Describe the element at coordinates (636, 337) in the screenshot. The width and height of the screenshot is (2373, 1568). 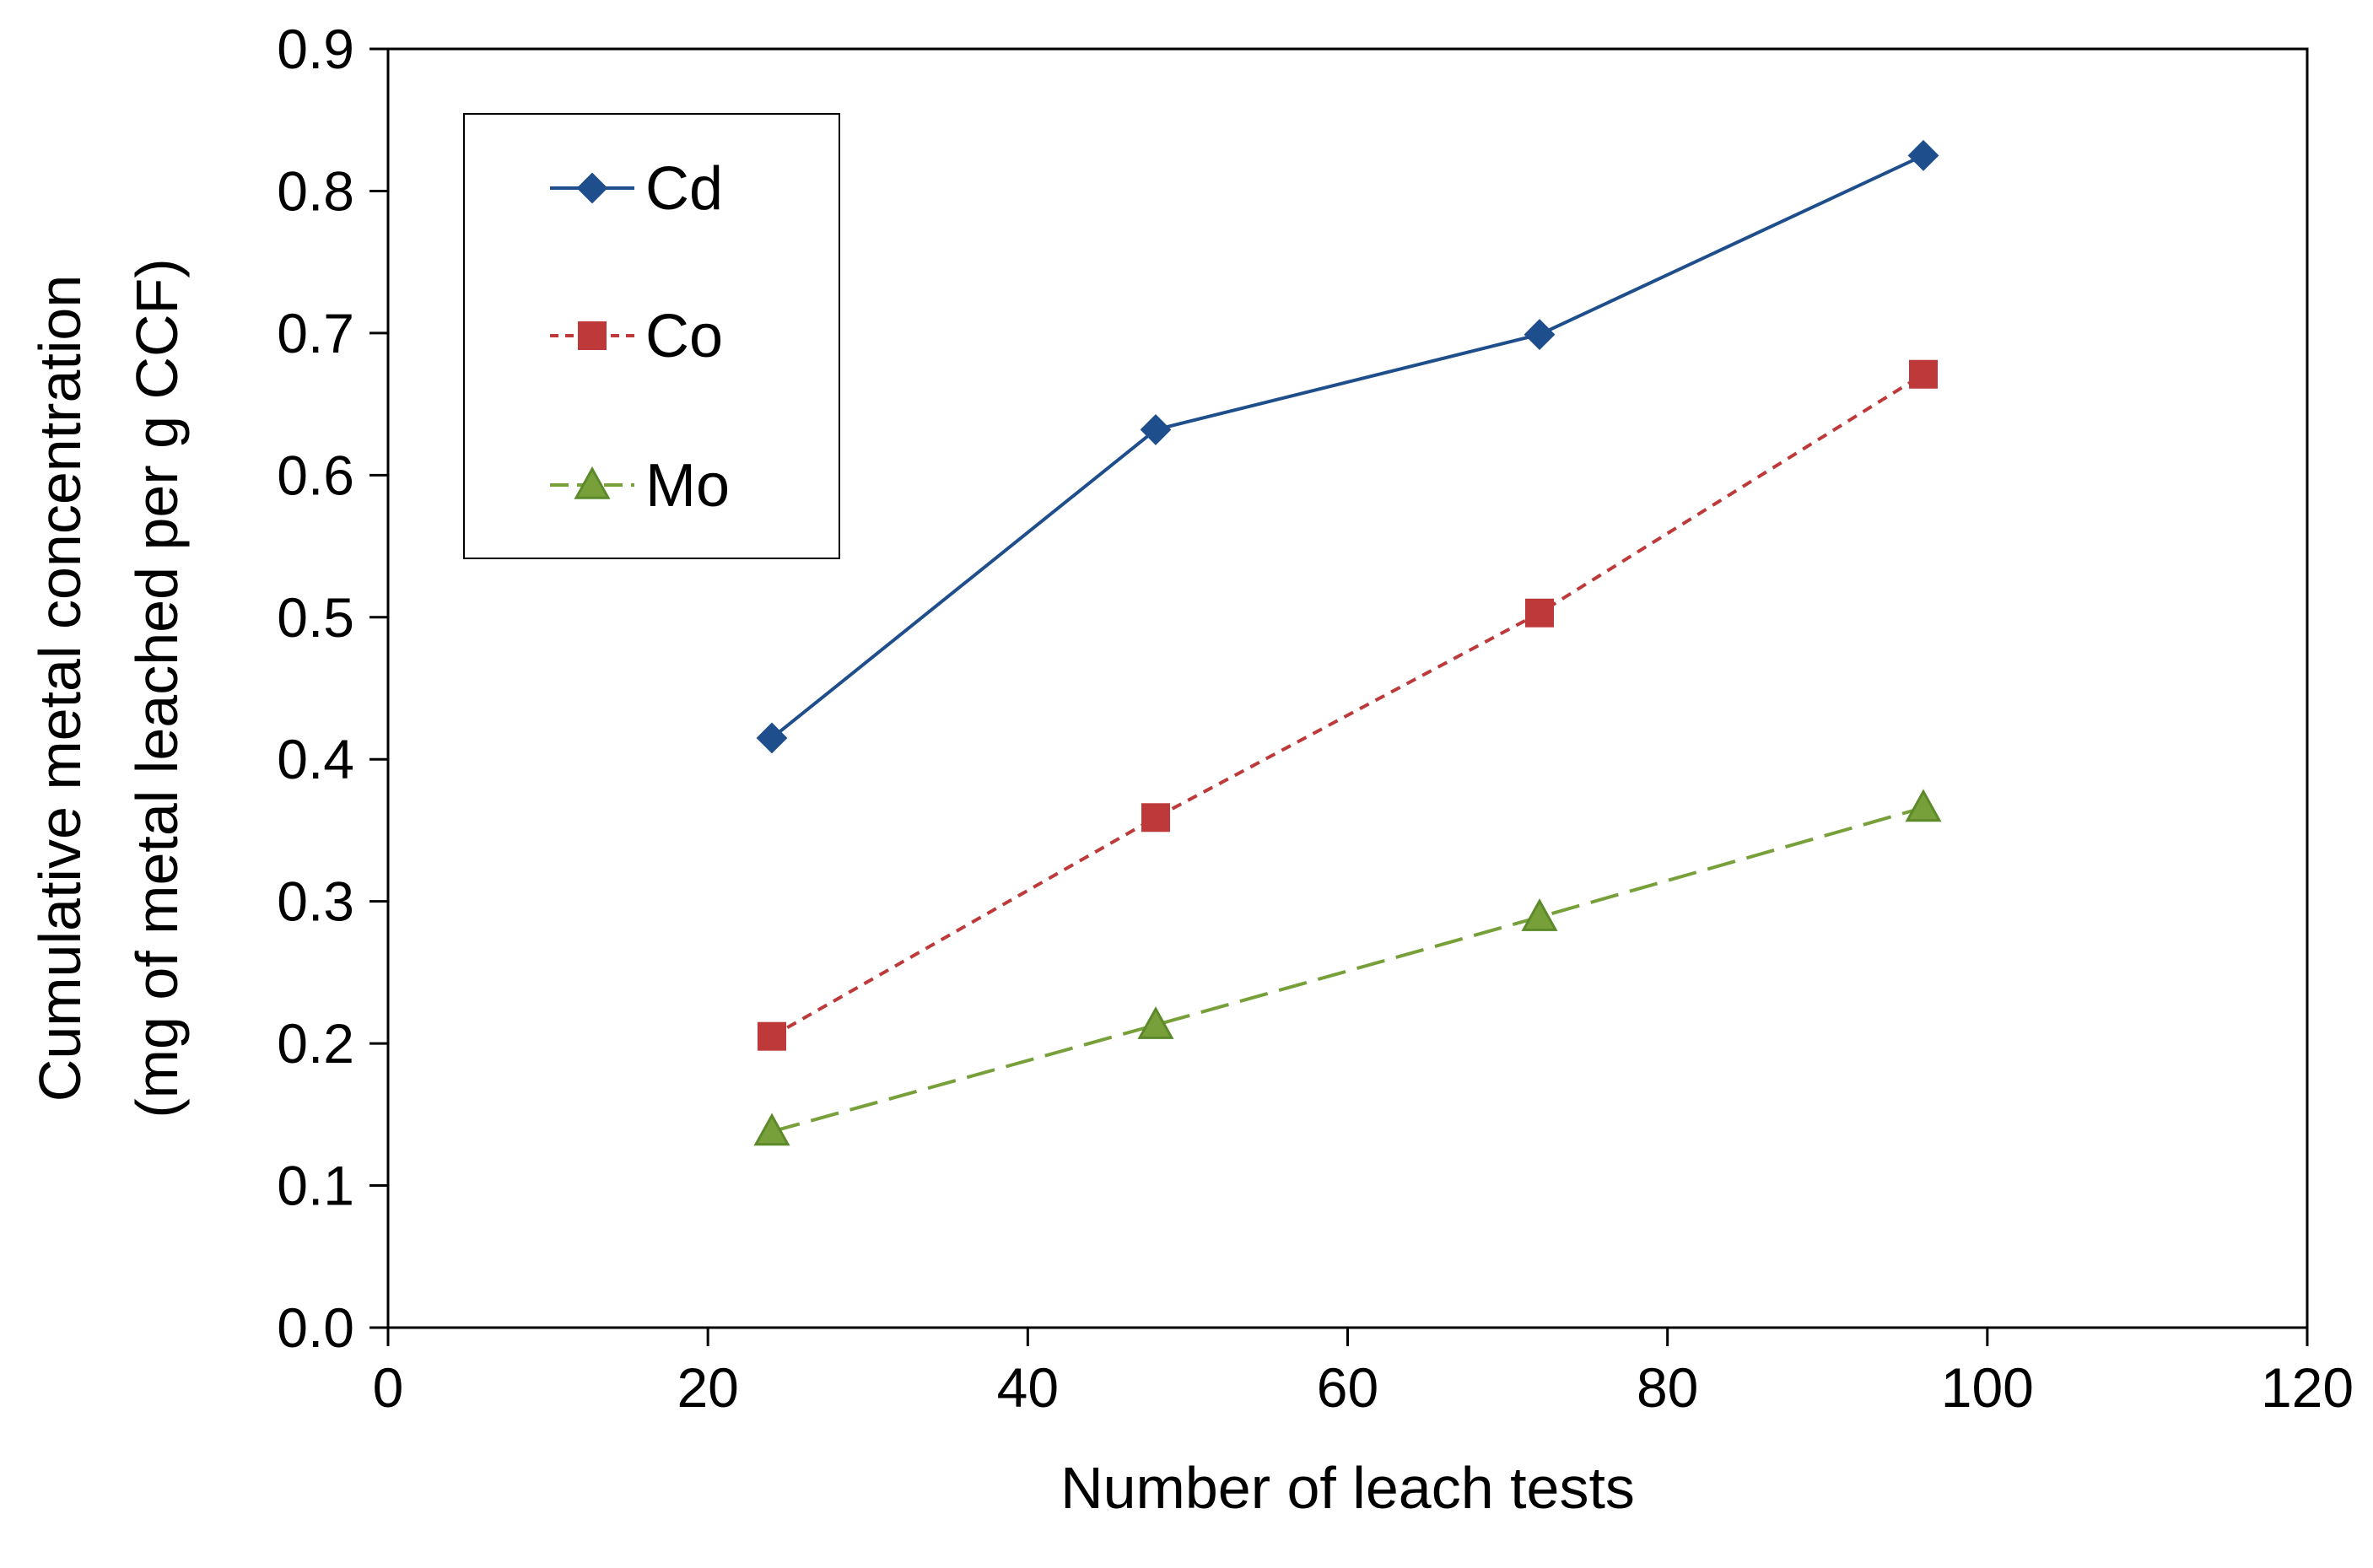
I see `legend-item-co: Co` at that location.